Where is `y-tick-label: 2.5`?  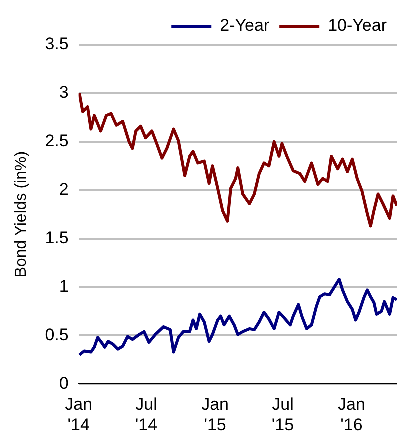 y-tick-label: 2.5 is located at coordinates (57, 141).